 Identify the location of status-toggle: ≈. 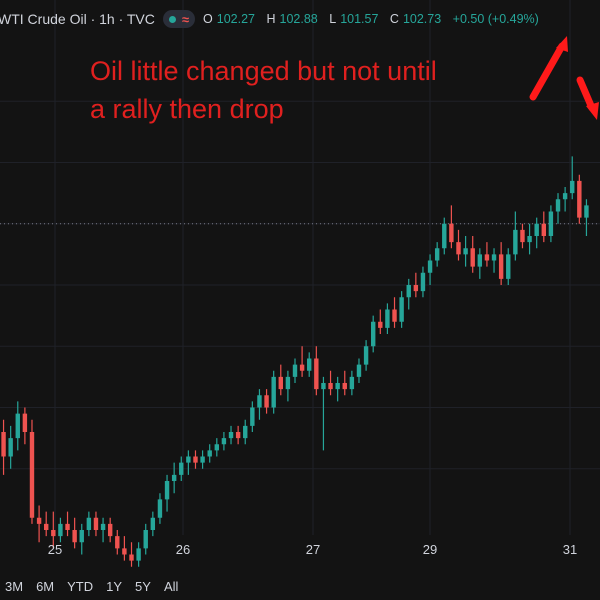
(179, 19).